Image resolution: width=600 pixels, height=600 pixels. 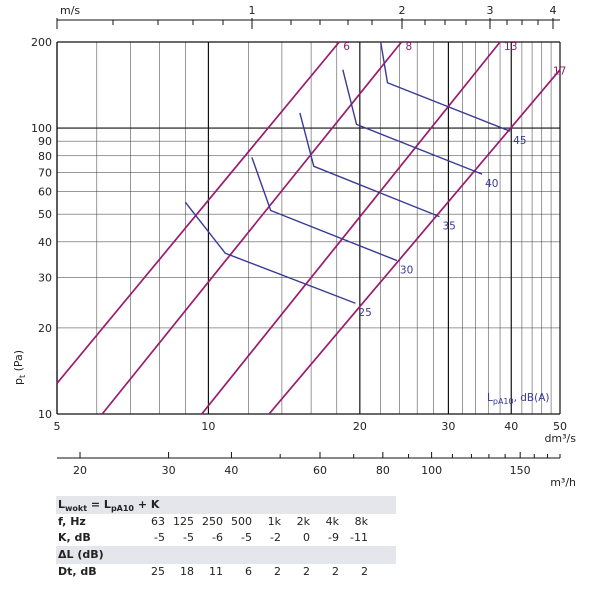 What do you see at coordinates (158, 571) in the screenshot?
I see `dt-value-cell: 25` at bounding box center [158, 571].